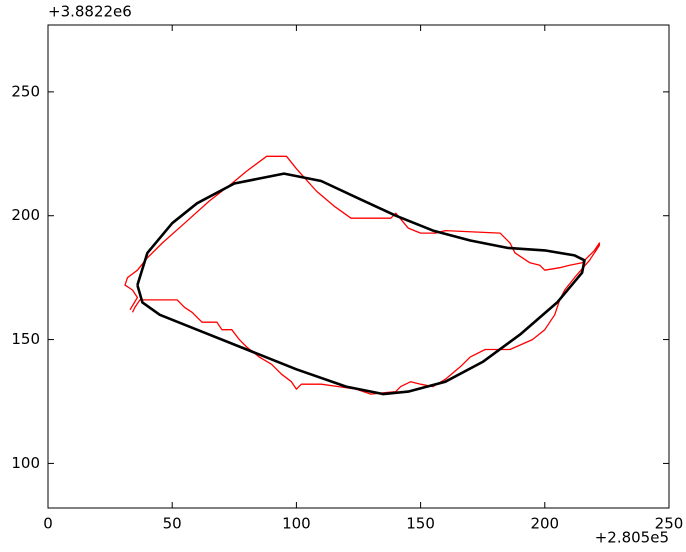 This screenshot has width=686, height=552. Describe the element at coordinates (632, 538) in the screenshot. I see `x-offset-label: +2.805e5` at that location.